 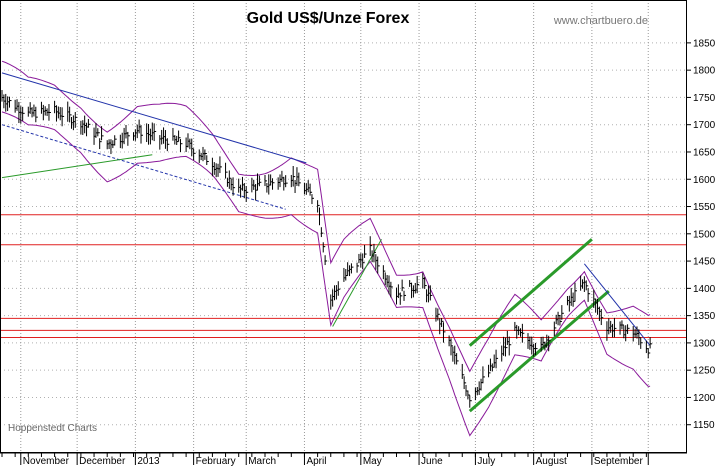 What do you see at coordinates (551, 461) in the screenshot?
I see `x-tick-label: August` at bounding box center [551, 461].